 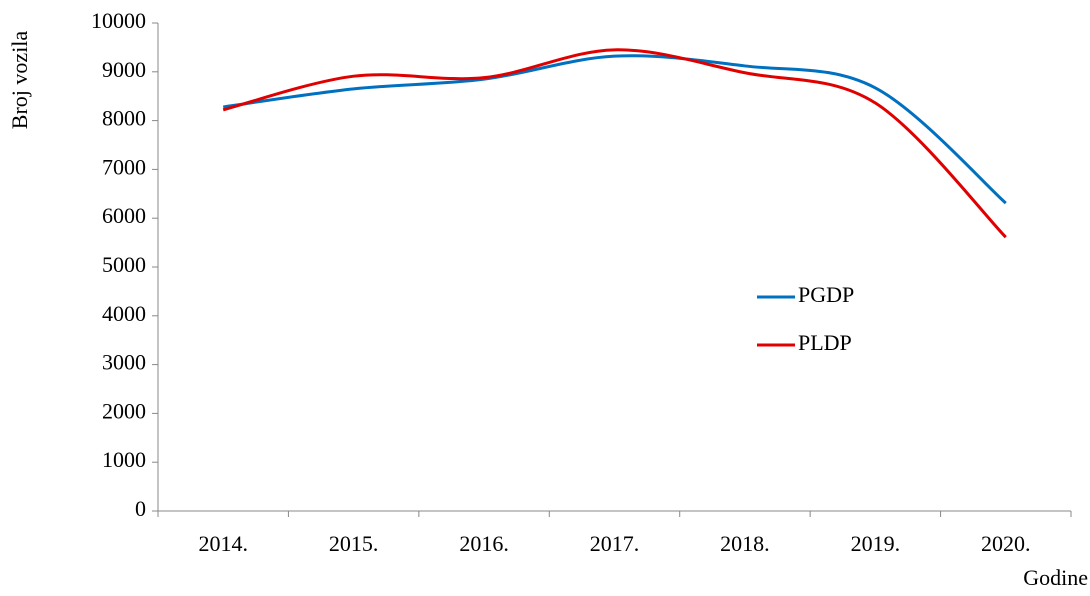 What do you see at coordinates (124, 166) in the screenshot?
I see `y-tick-label: 7000` at bounding box center [124, 166].